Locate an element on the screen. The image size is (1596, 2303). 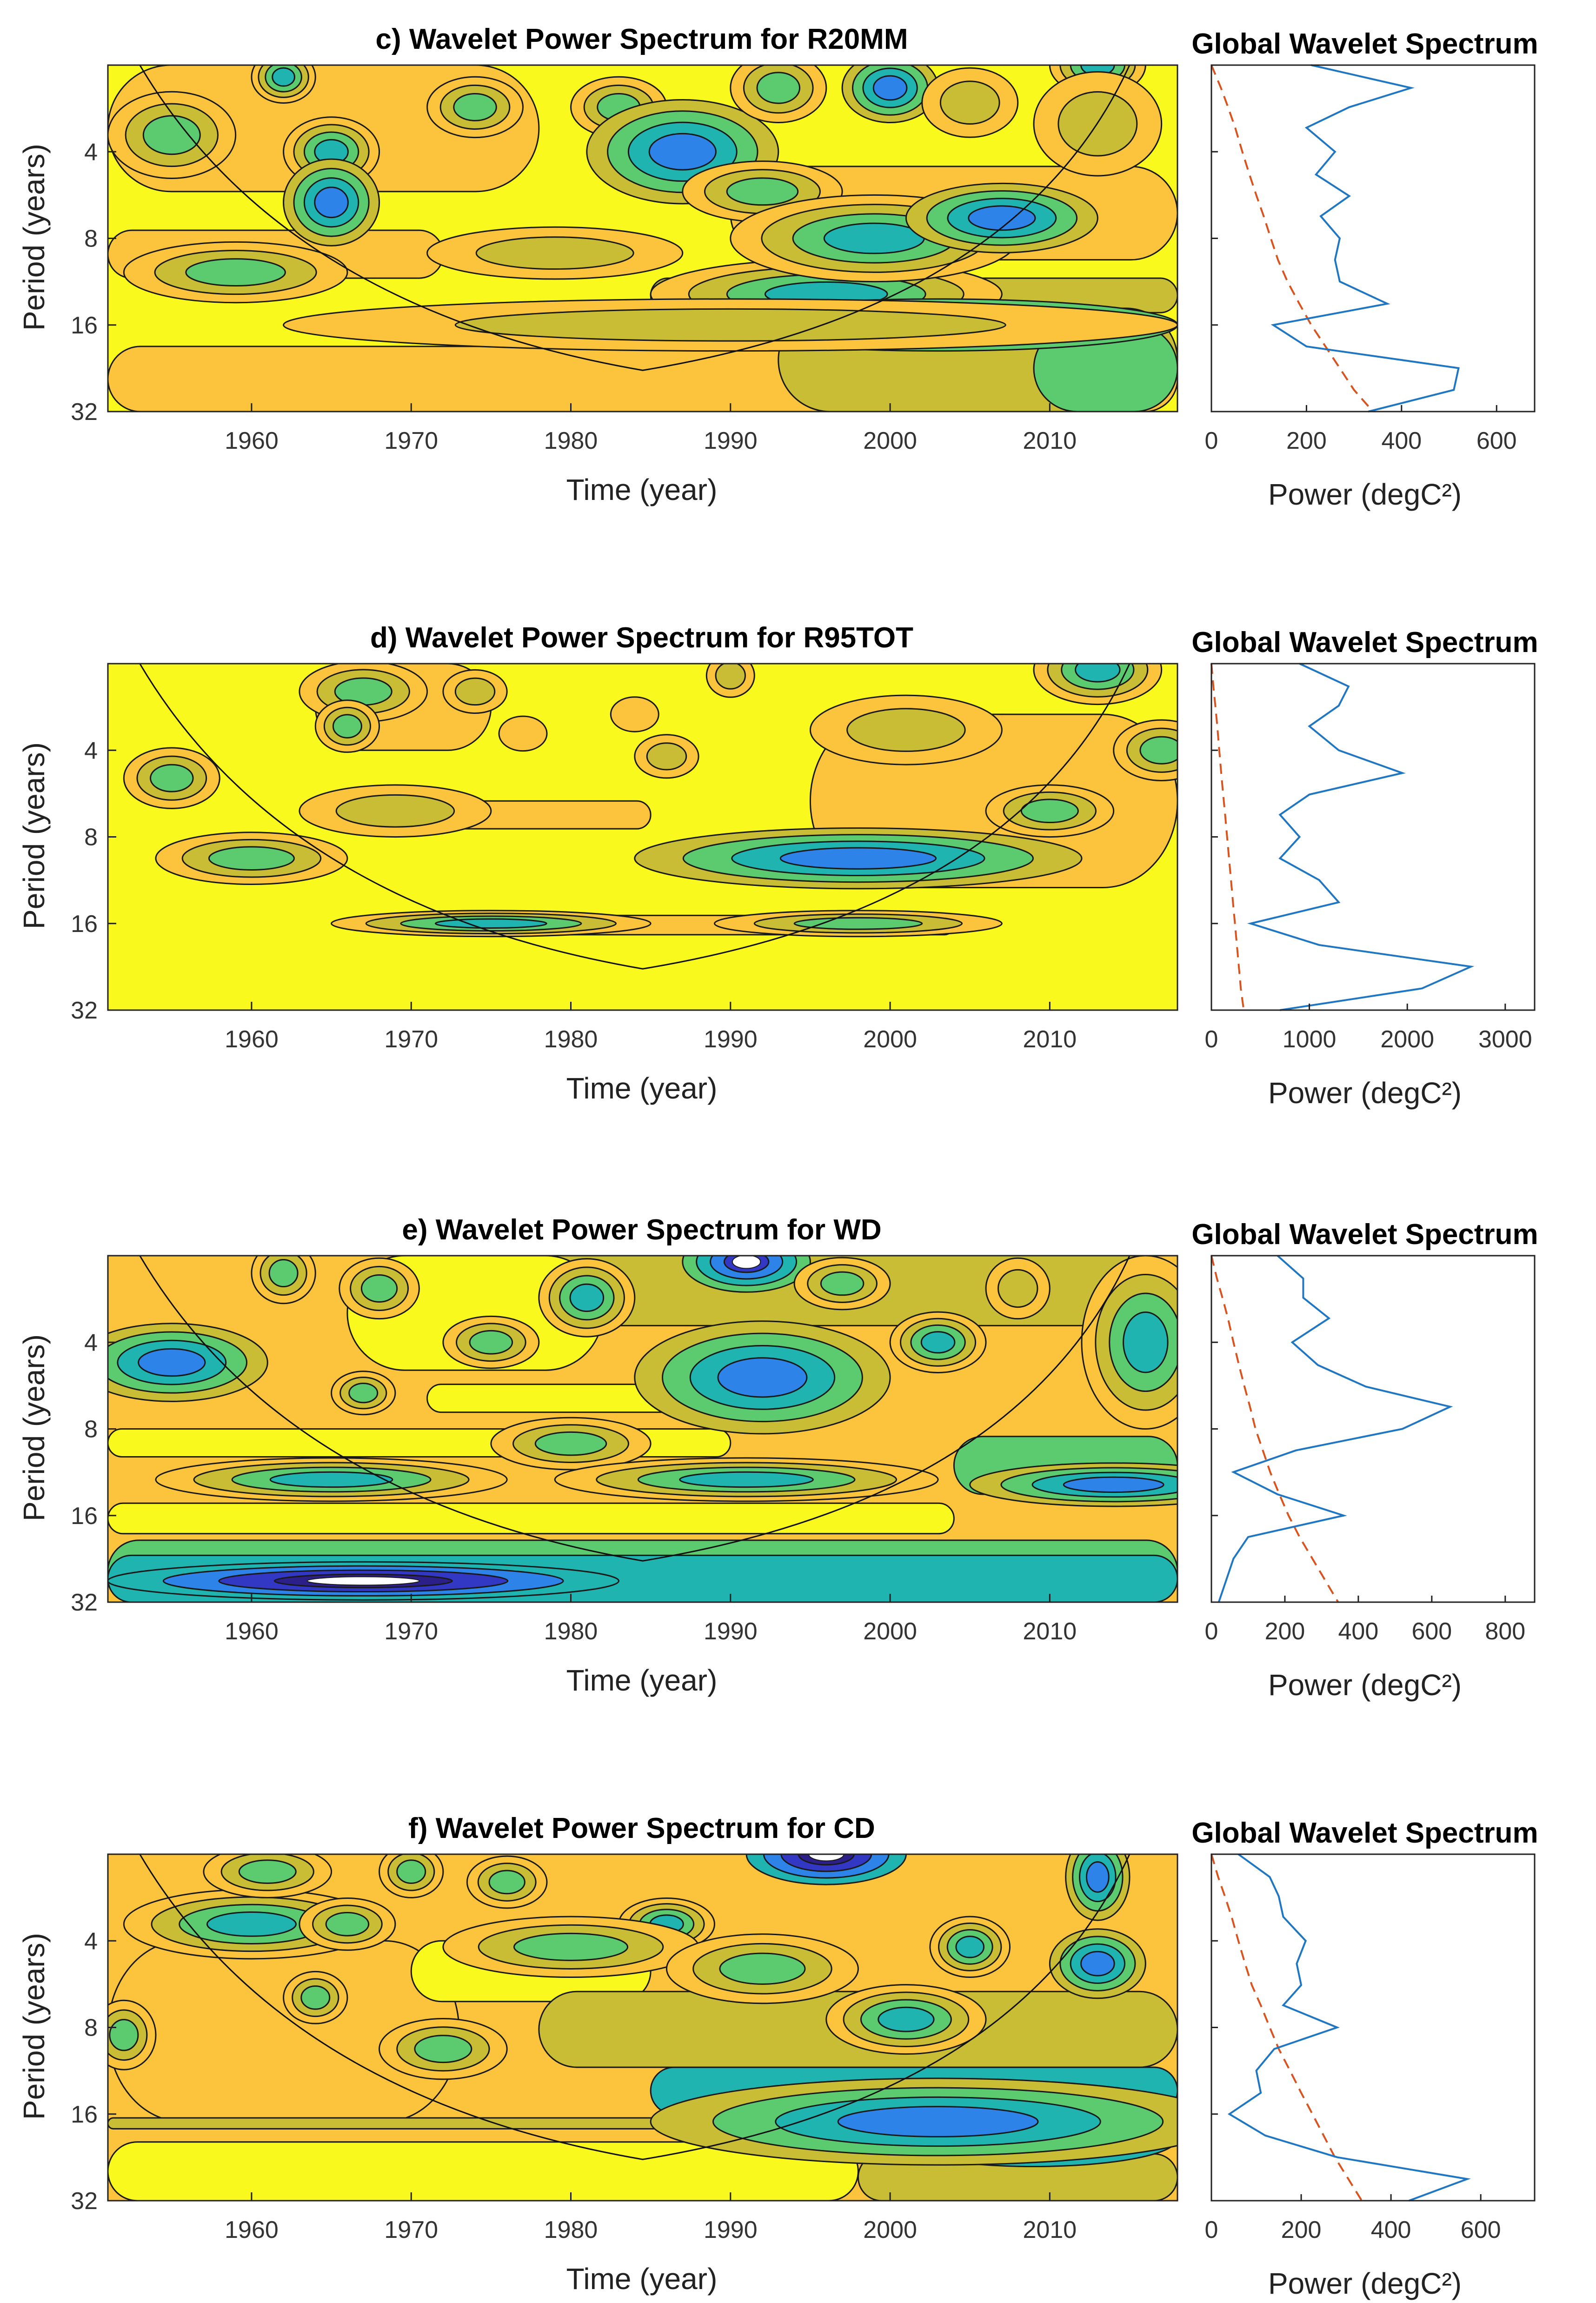
peak-level is located at coordinates (747, 1262).